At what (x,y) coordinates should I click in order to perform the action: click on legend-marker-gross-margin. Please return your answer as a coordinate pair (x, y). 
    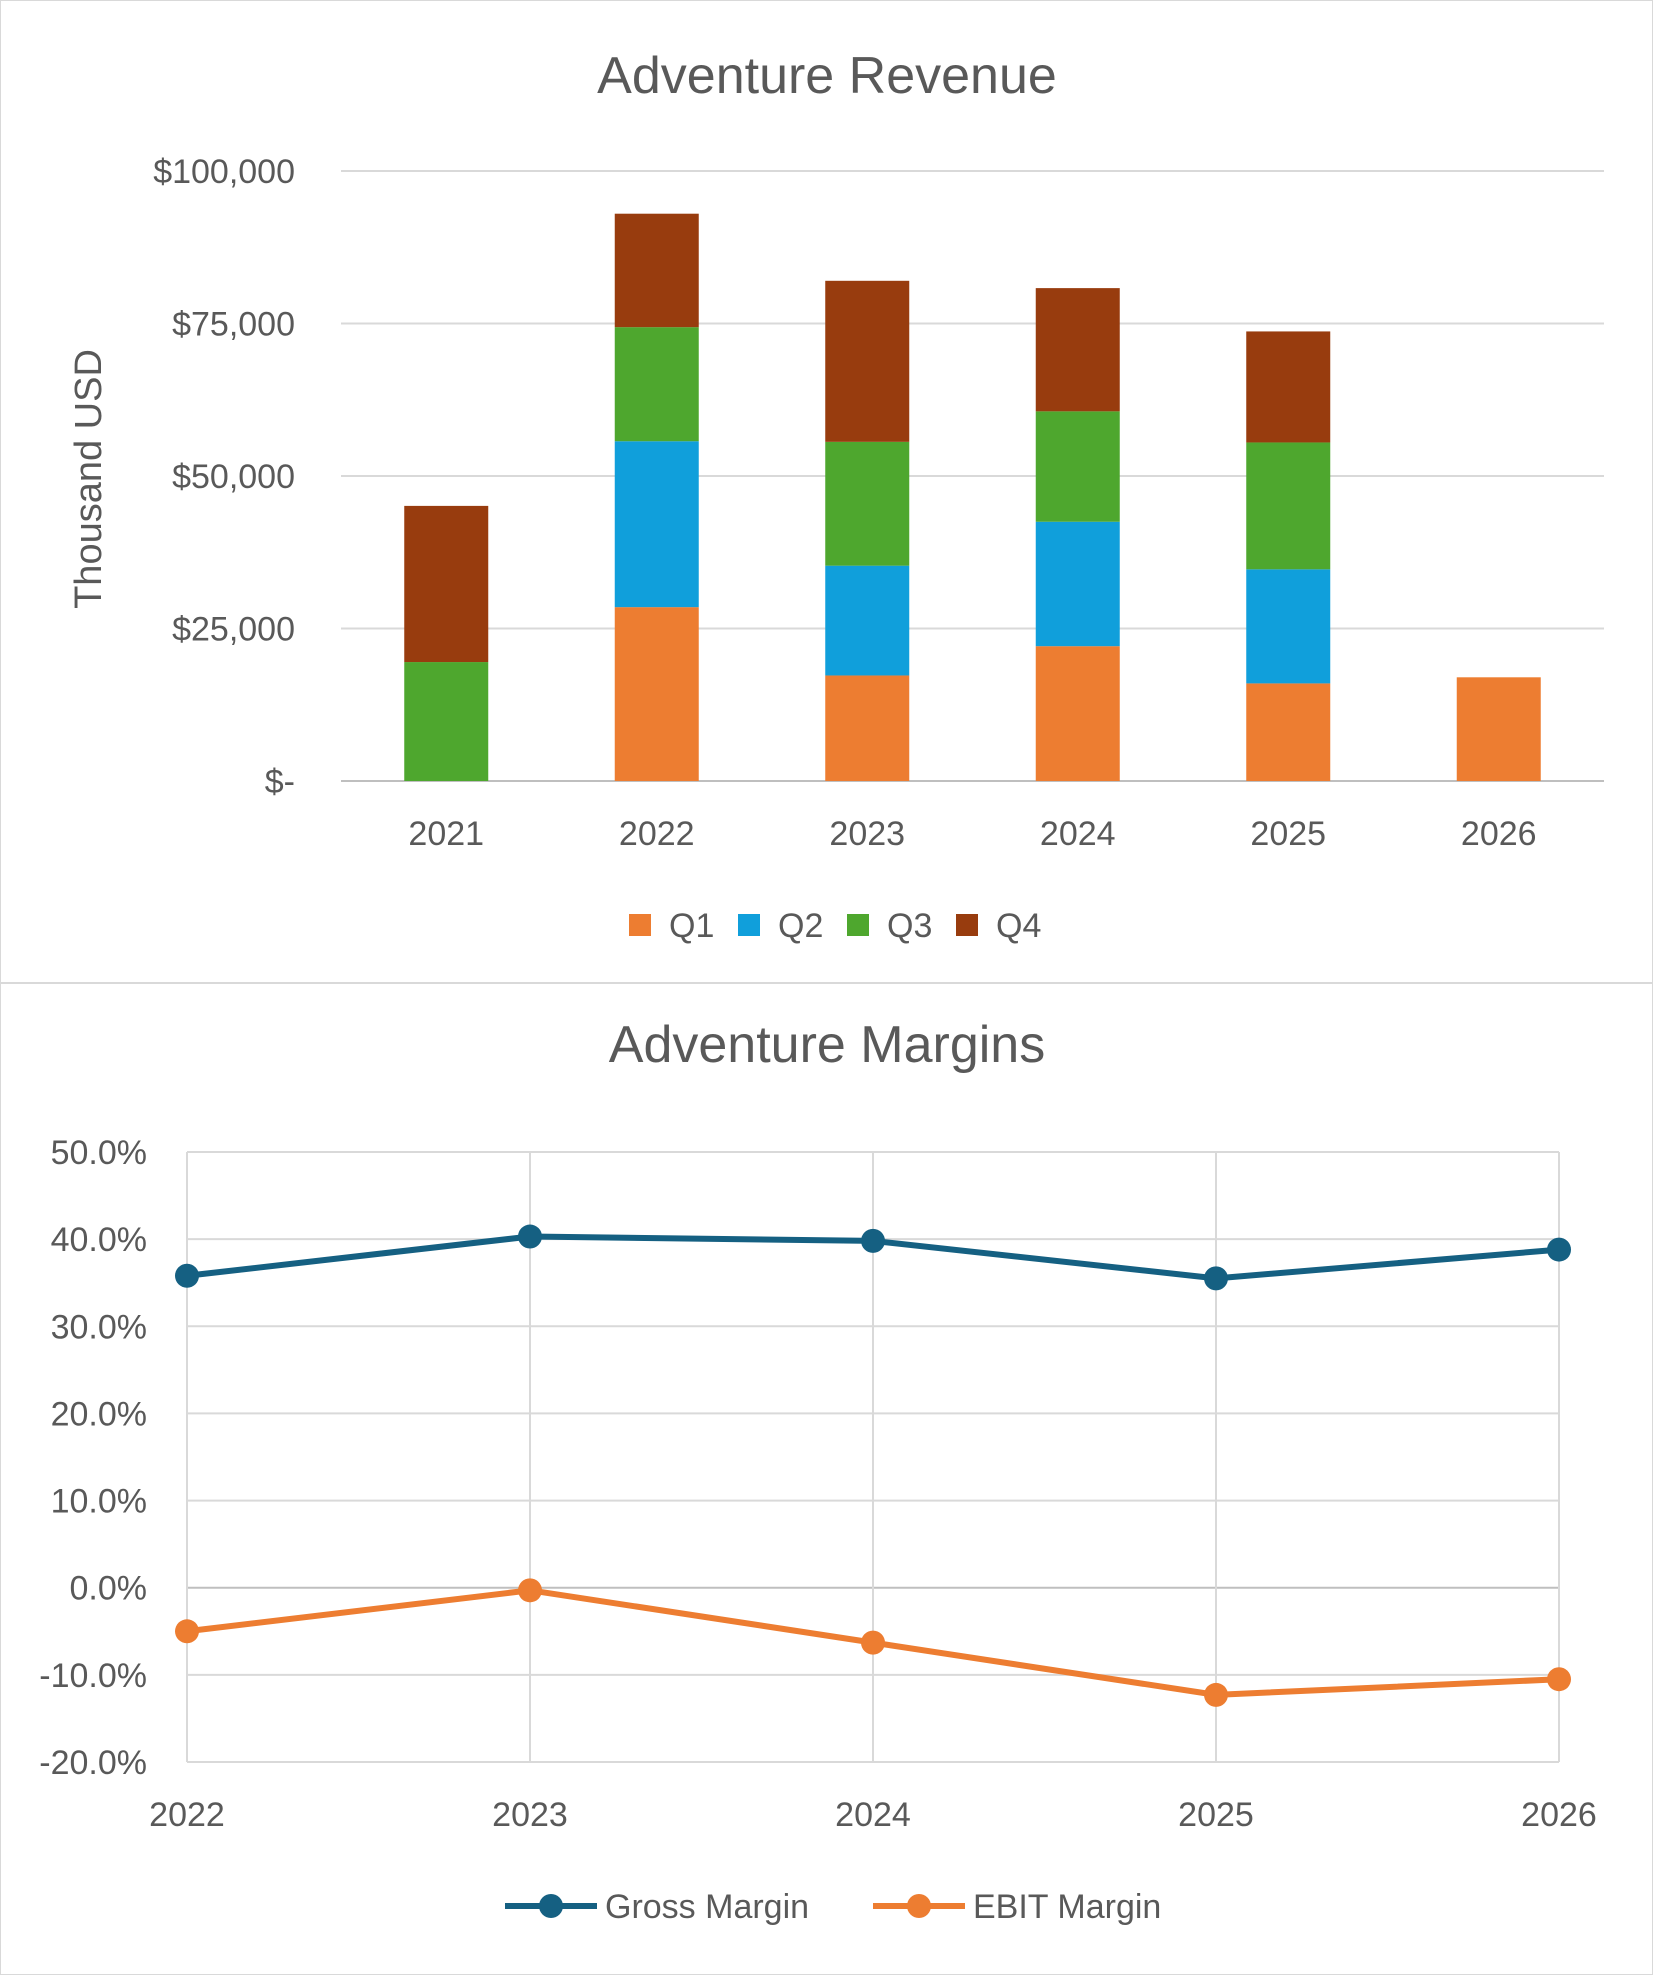
    Looking at the image, I should click on (551, 1906).